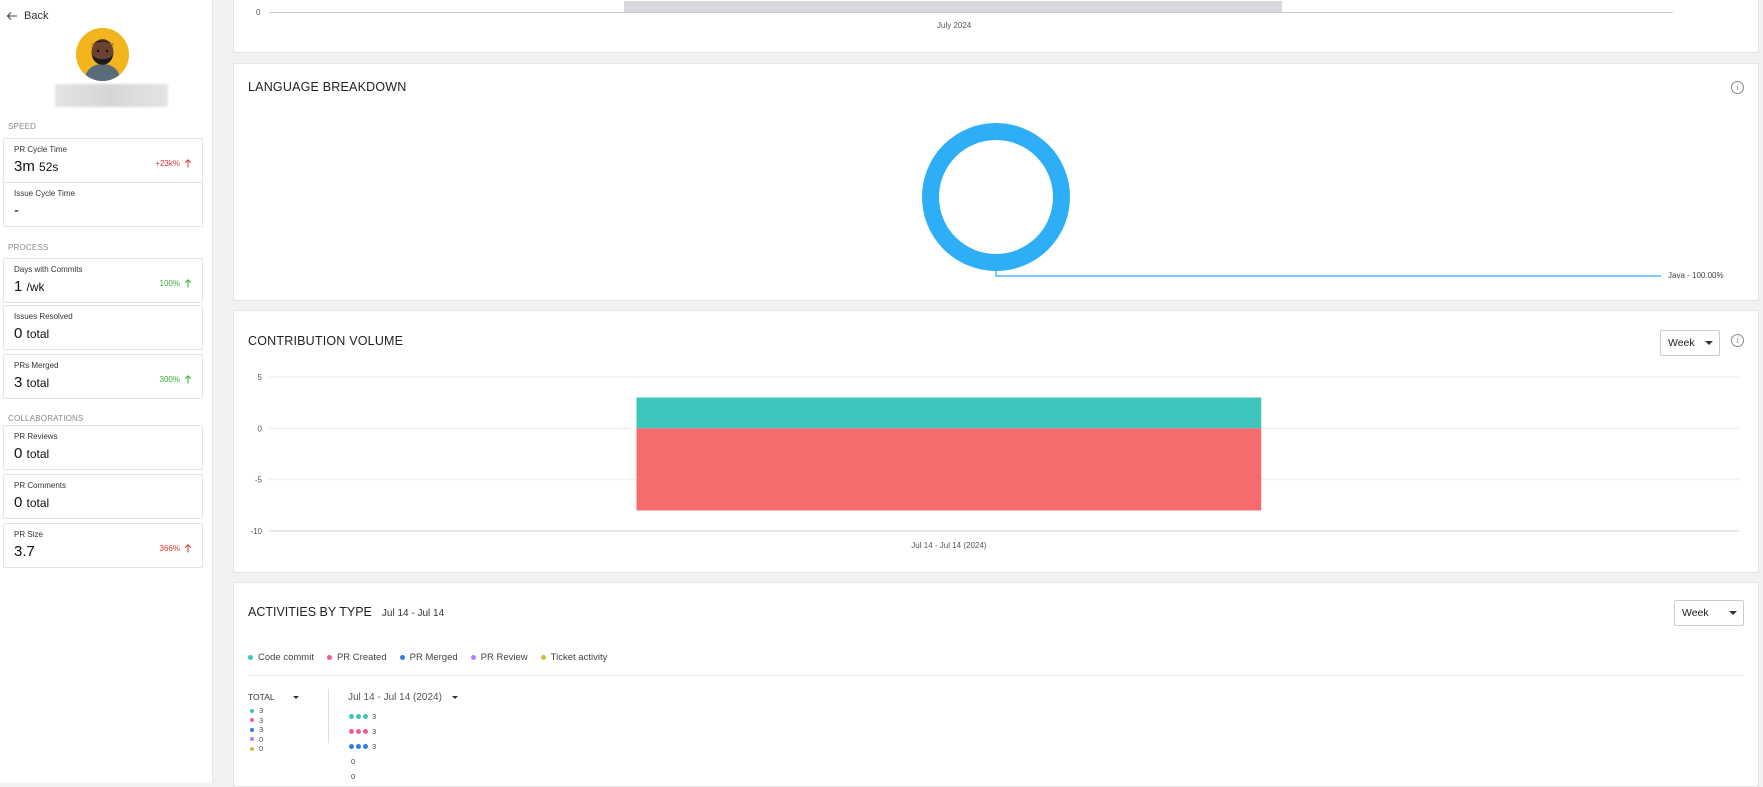 Image resolution: width=1763 pixels, height=787 pixels. I want to click on donut-leader-line, so click(1328, 269).